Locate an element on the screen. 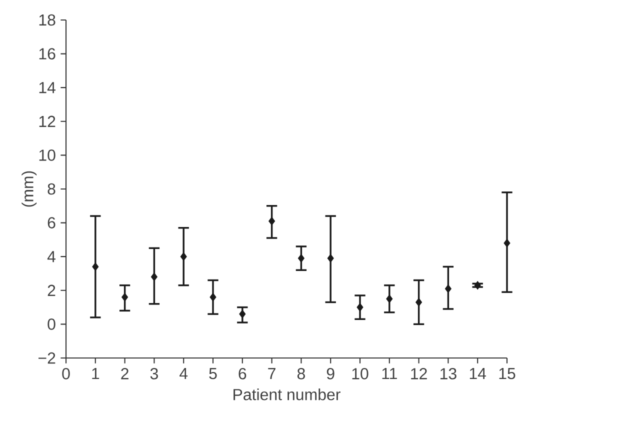 Image resolution: width=636 pixels, height=423 pixels. y-tick-label: 0 is located at coordinates (52, 324).